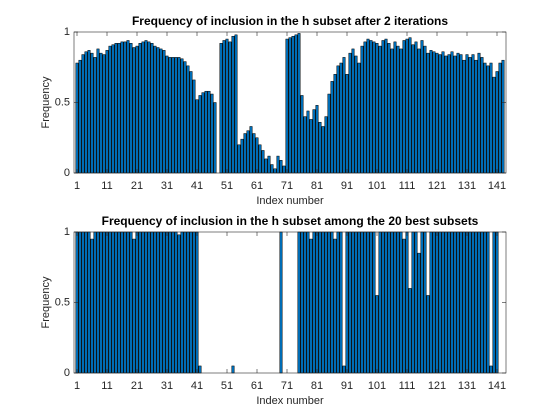 This screenshot has width=560, height=420. I want to click on x-tick-label: 11, so click(106, 186).